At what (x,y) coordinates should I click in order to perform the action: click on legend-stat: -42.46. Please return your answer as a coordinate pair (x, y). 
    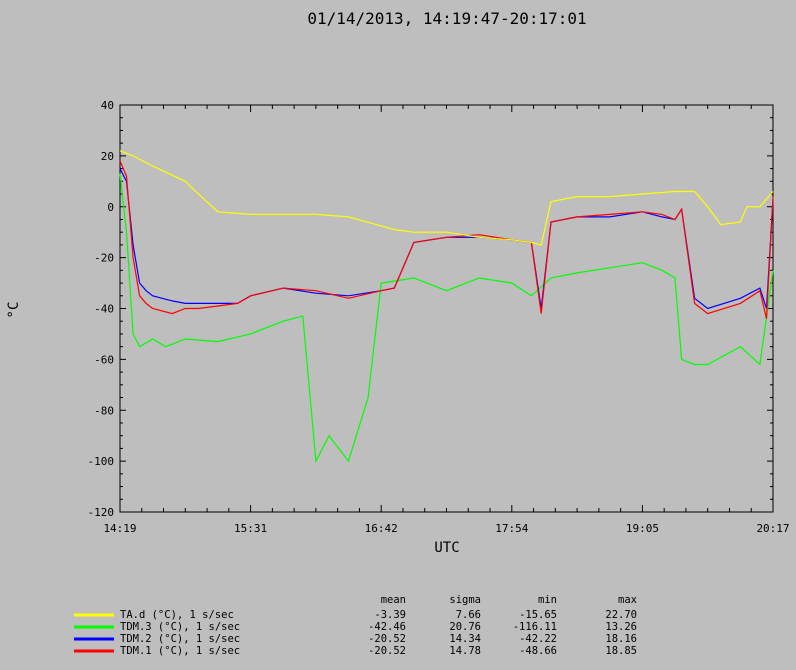
    Looking at the image, I should click on (387, 627).